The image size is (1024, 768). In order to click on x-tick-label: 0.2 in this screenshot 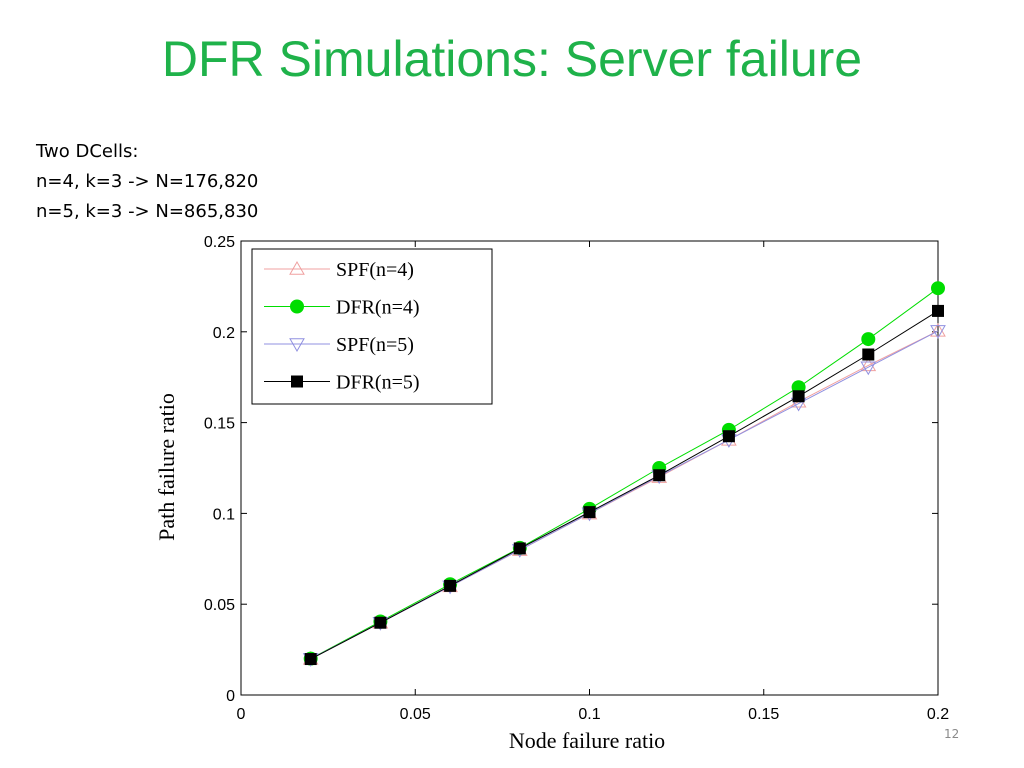, I will do `click(938, 714)`.